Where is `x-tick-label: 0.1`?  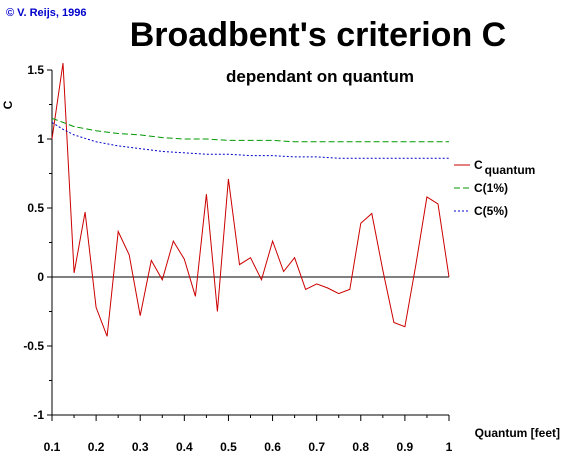
x-tick-label: 0.1 is located at coordinates (52, 447).